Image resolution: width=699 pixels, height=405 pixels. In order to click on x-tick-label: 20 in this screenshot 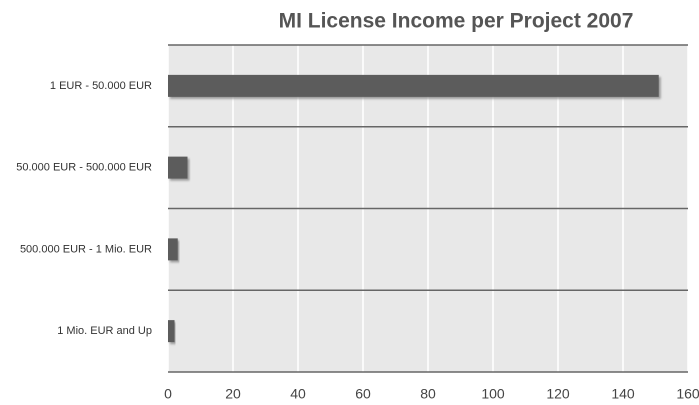, I will do `click(233, 394)`.